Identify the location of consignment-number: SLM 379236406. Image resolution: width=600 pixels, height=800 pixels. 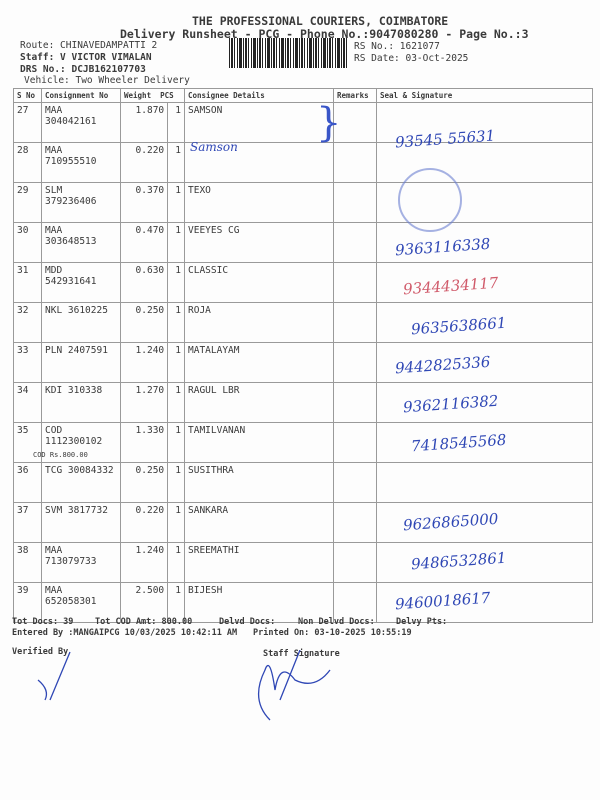
(81, 202).